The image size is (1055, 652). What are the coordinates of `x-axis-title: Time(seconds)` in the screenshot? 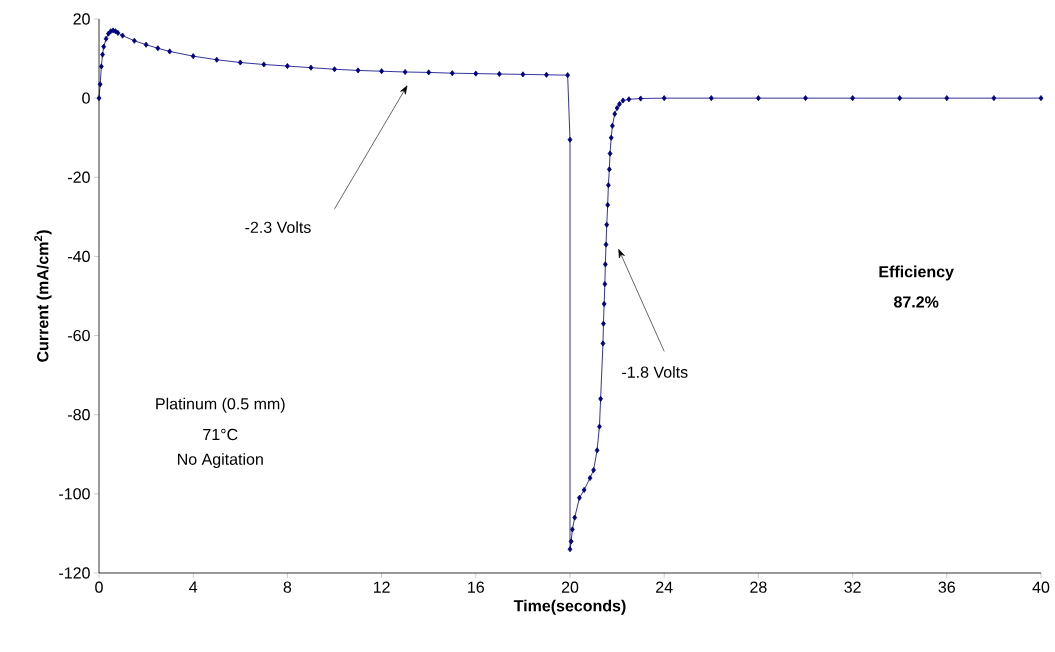 It's located at (569, 607).